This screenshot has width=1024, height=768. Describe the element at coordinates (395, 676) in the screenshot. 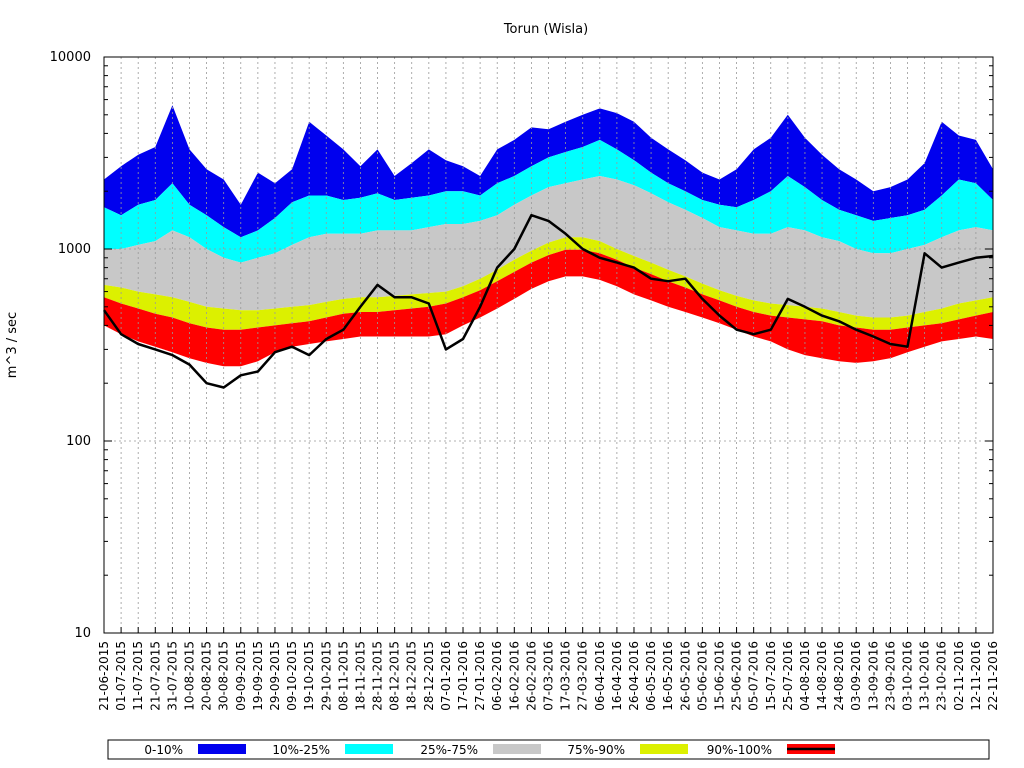

I see `x-tick-label: 08-12-2015` at that location.